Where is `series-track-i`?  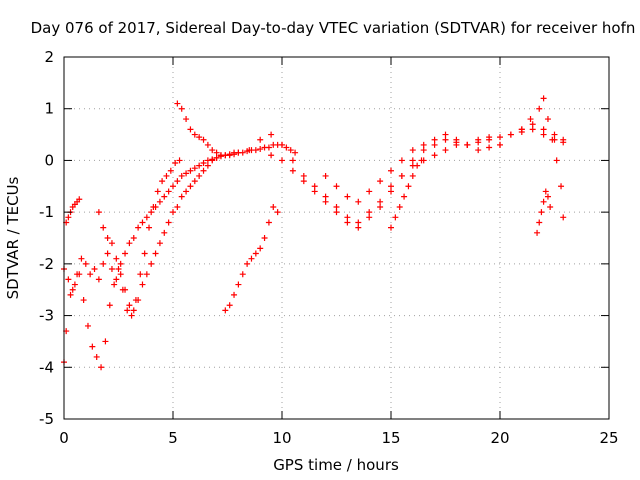
series-track-i is located at coordinates (412, 168).